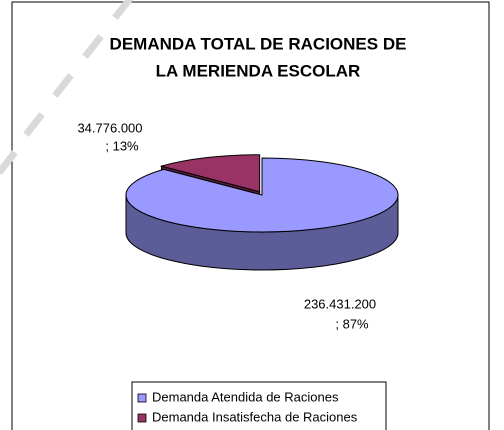  What do you see at coordinates (352, 323) in the screenshot?
I see `data-label: ; 87%` at bounding box center [352, 323].